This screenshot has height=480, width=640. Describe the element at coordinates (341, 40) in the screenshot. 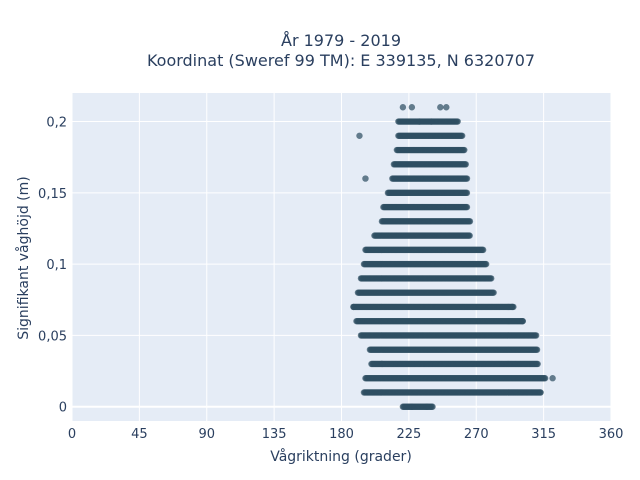

I see `chart-title-line-1: År 1979 - 2019` at that location.